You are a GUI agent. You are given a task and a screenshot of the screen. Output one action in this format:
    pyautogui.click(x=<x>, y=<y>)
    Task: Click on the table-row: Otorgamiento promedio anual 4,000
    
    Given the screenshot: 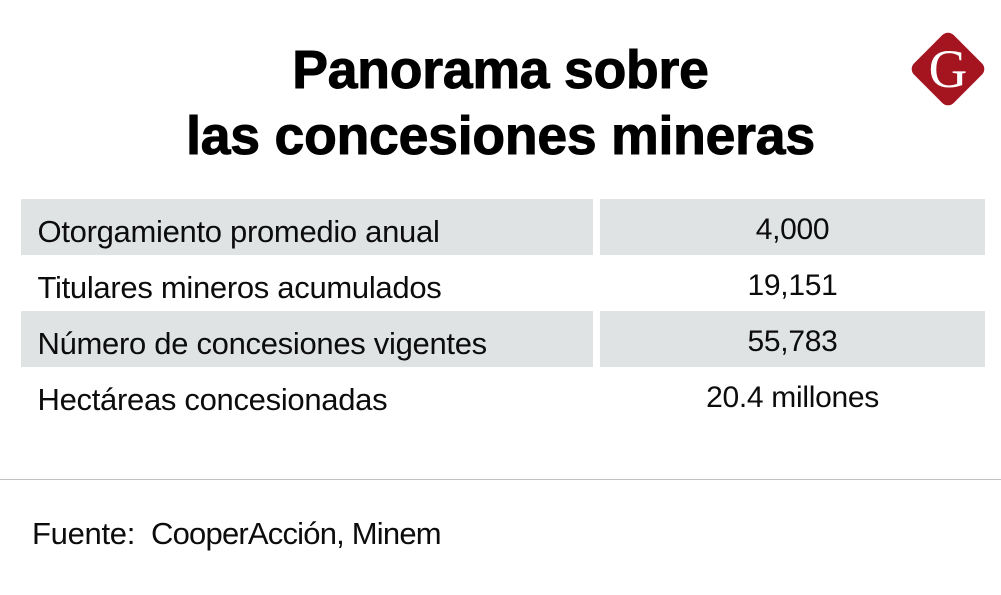 What is the action you would take?
    pyautogui.click(x=503, y=227)
    